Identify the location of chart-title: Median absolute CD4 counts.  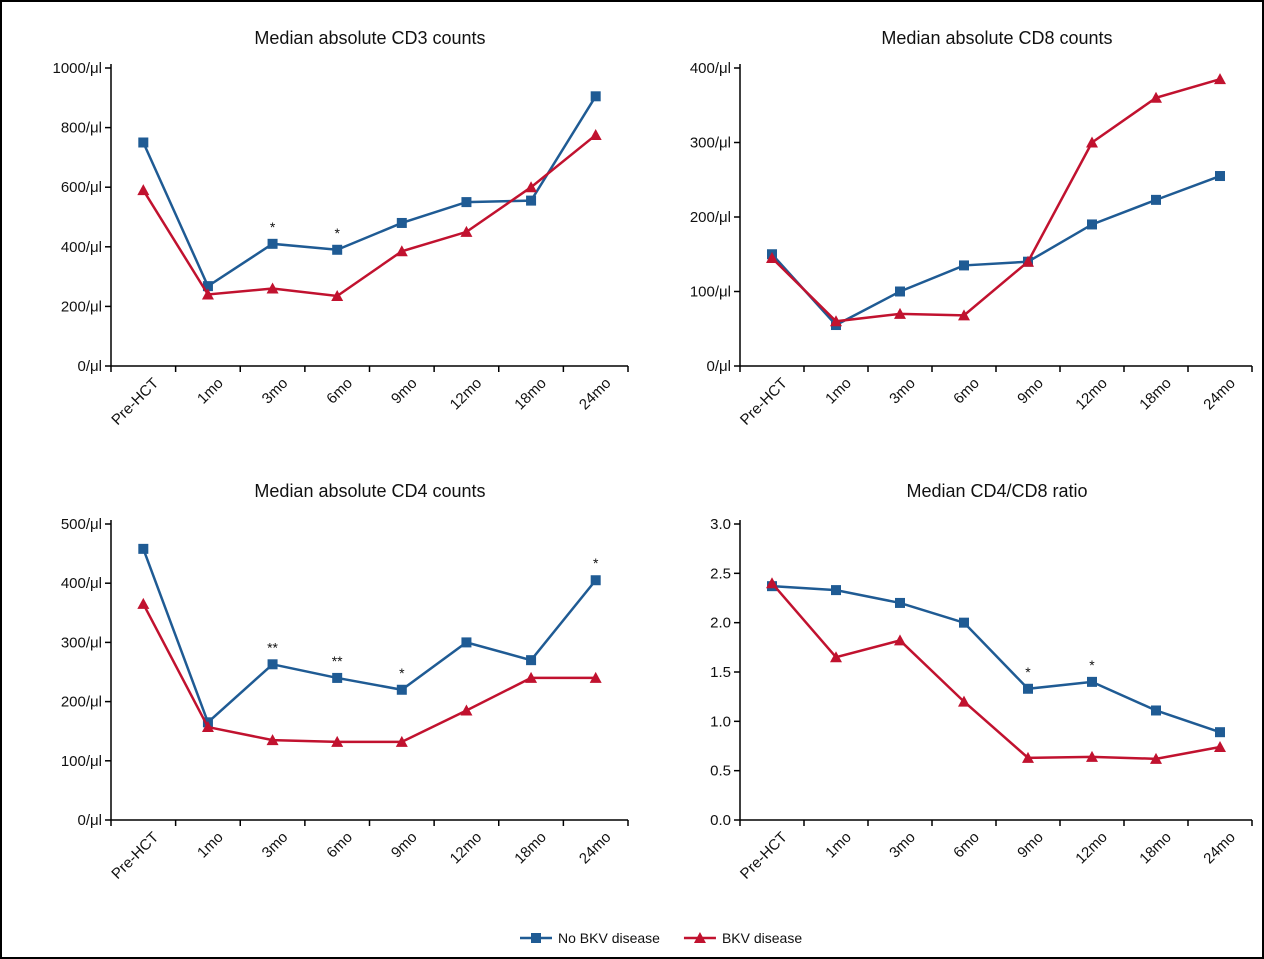
(369, 491).